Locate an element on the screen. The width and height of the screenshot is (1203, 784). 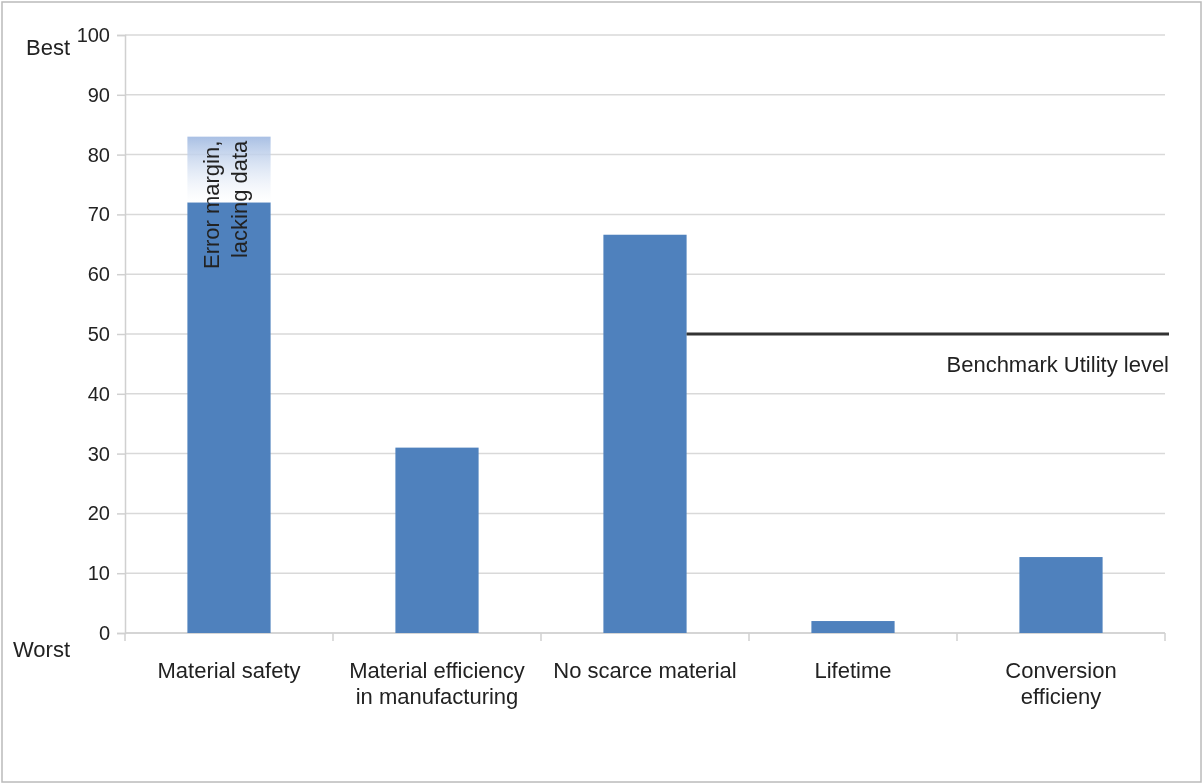
y-tick-label: 30 is located at coordinates (98, 453).